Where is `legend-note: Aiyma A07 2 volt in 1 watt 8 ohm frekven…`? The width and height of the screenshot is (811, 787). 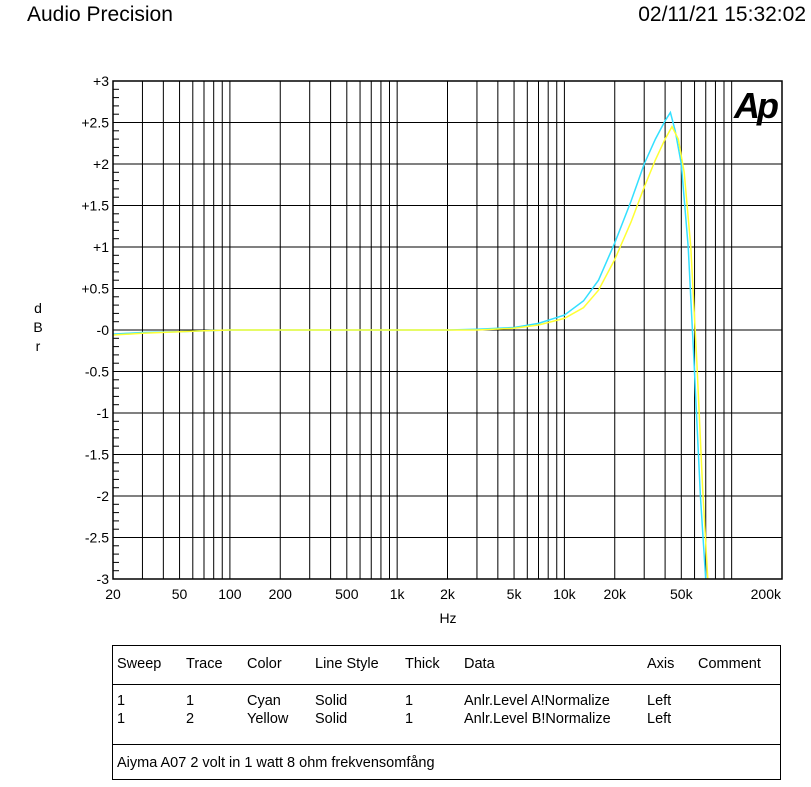 legend-note: Aiyma A07 2 volt in 1 watt 8 ohm frekven… is located at coordinates (276, 763).